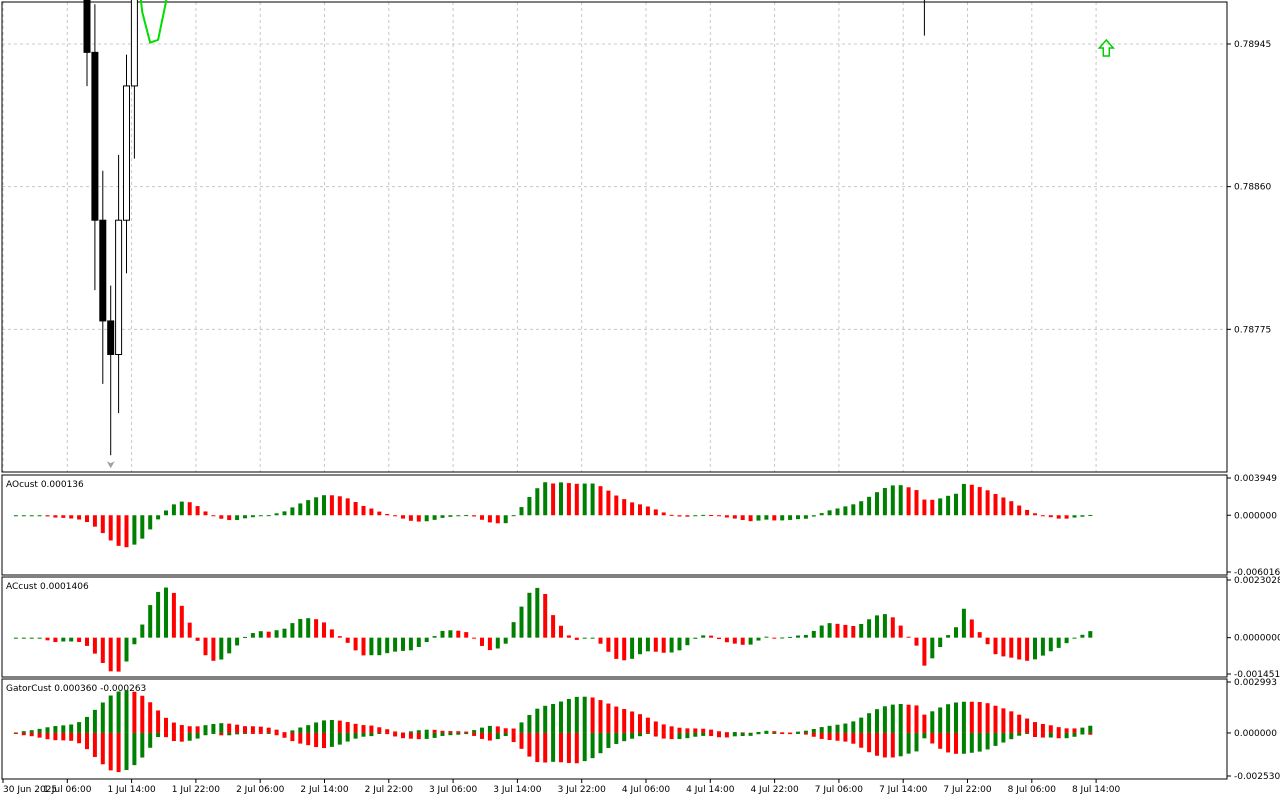 The width and height of the screenshot is (1280, 800). I want to click on ac-pane-frame, so click(614, 627).